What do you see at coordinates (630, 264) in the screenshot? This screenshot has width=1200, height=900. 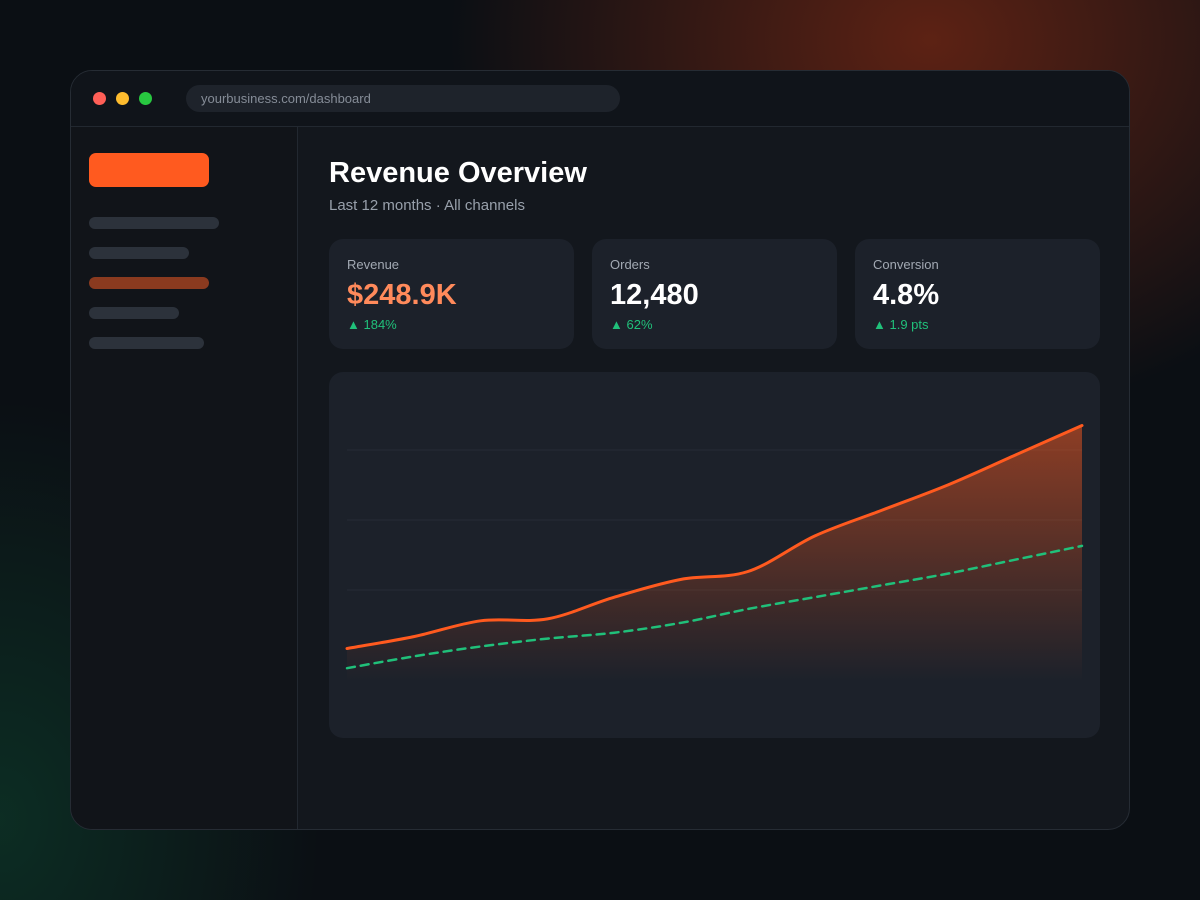 I see `kpi-label: Orders` at bounding box center [630, 264].